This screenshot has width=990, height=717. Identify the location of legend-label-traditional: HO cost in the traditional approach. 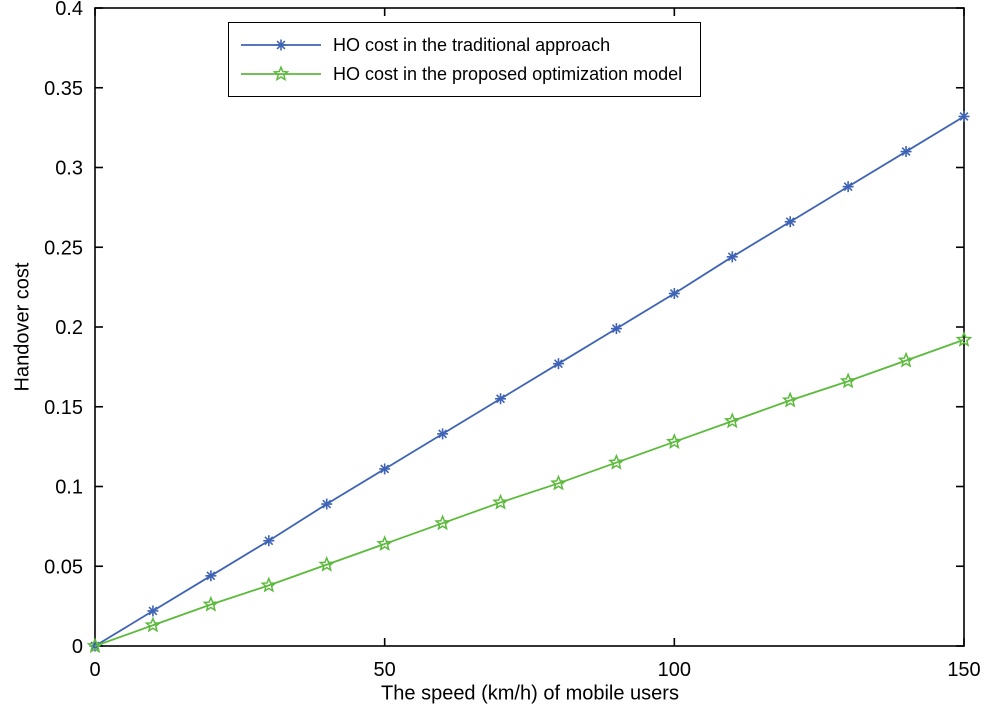
(472, 44).